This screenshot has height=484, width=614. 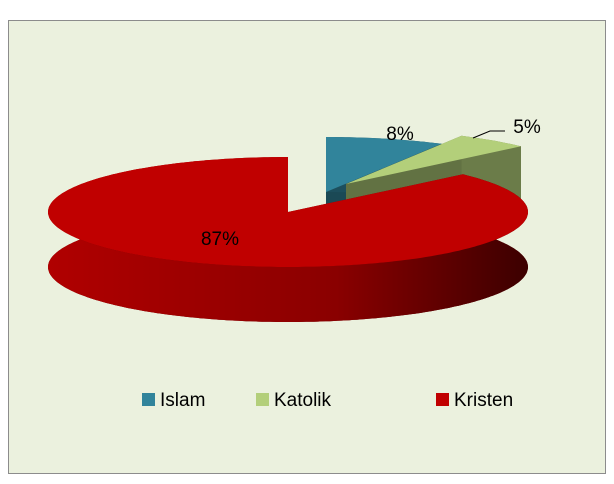 I want to click on legend-label: Katolik, so click(x=303, y=400).